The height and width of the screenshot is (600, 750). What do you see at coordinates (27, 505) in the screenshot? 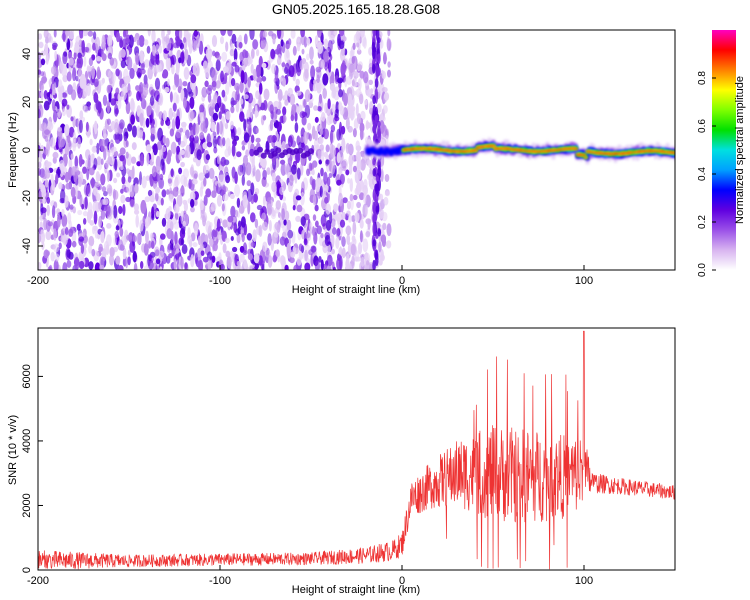
I see `y-tick-label: 2000` at bounding box center [27, 505].